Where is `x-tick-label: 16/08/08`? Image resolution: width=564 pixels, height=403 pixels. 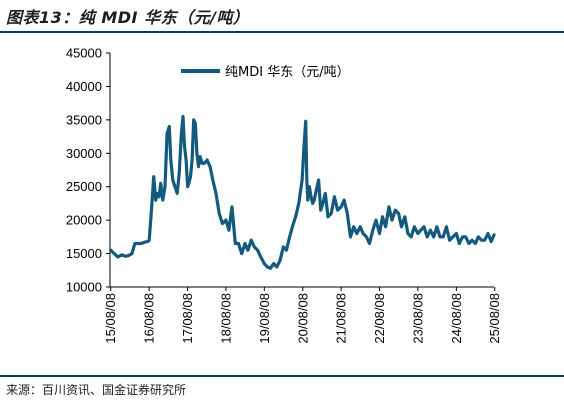 x-tick-label: 16/08/08 is located at coordinates (149, 318).